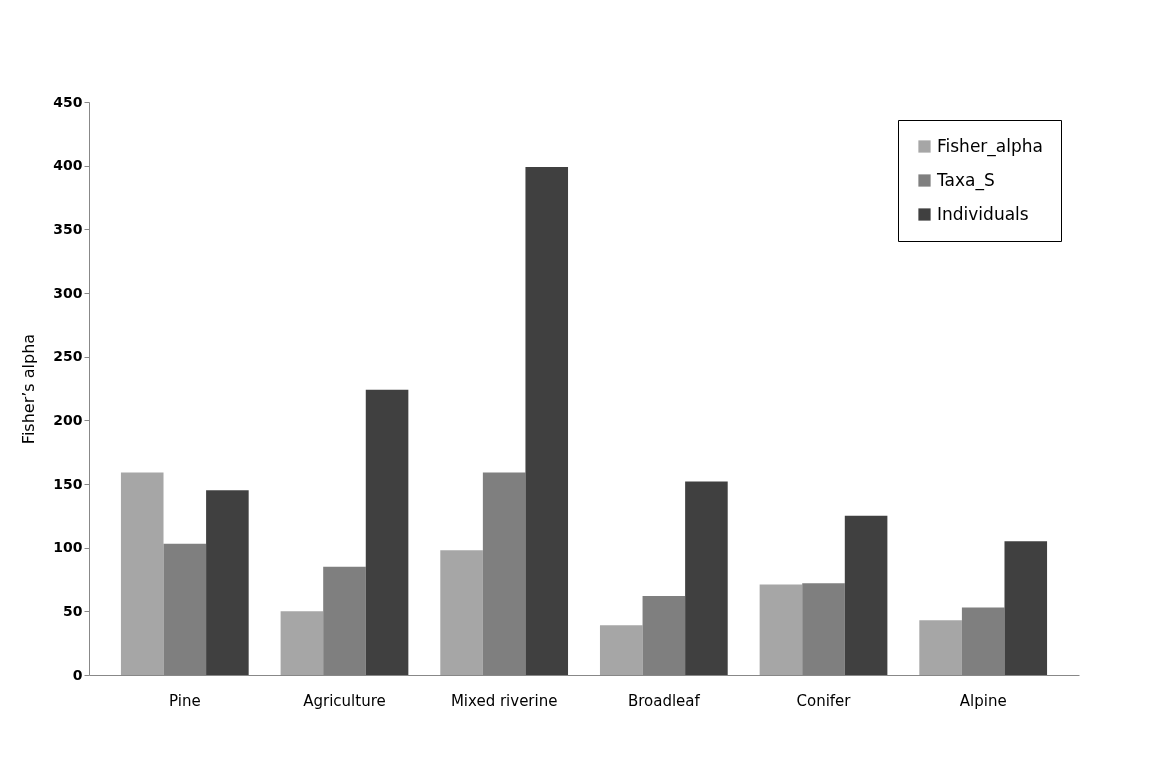  What do you see at coordinates (68, 165) in the screenshot?
I see `y-tick-label: 400` at bounding box center [68, 165].